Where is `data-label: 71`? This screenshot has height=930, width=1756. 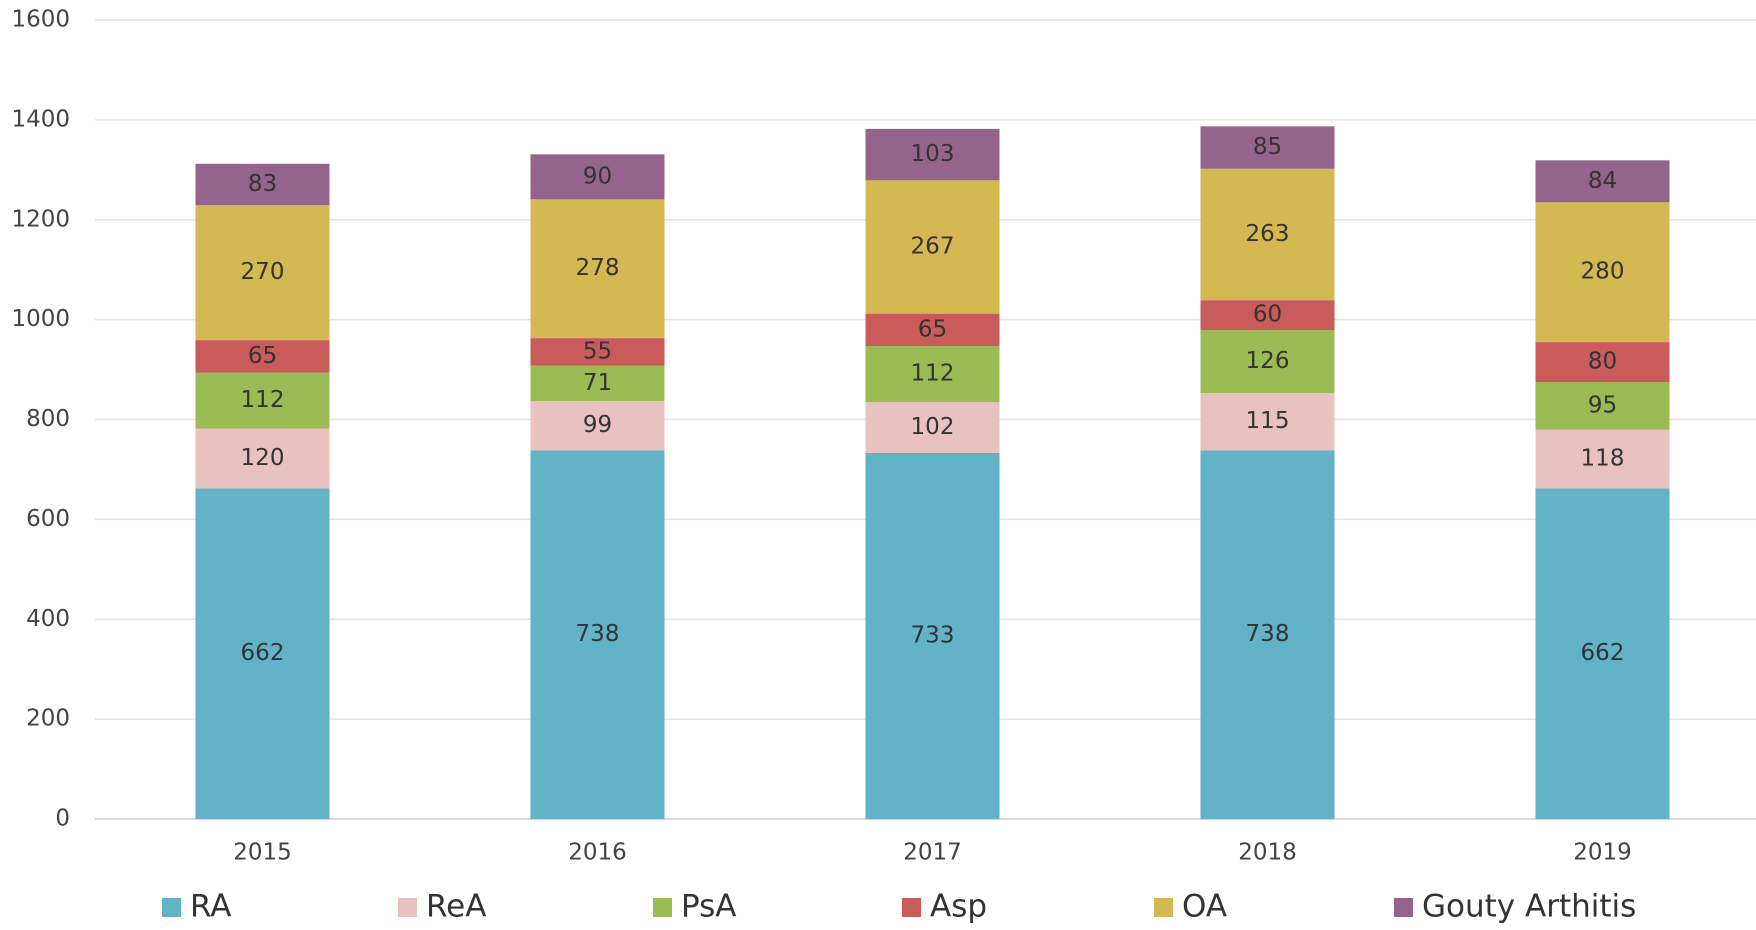
data-label: 71 is located at coordinates (597, 383).